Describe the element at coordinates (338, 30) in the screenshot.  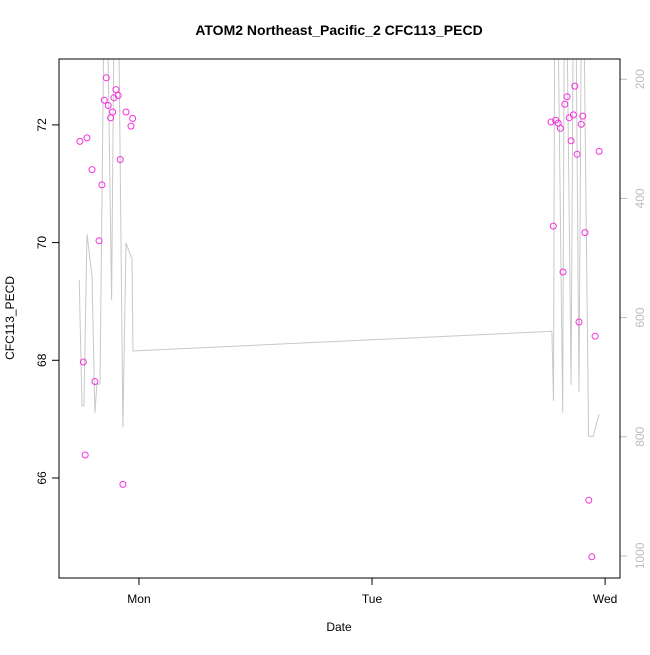
I see `chart-title: ATOM2 Northeast_Pacific_2 CFC113_PECD` at that location.